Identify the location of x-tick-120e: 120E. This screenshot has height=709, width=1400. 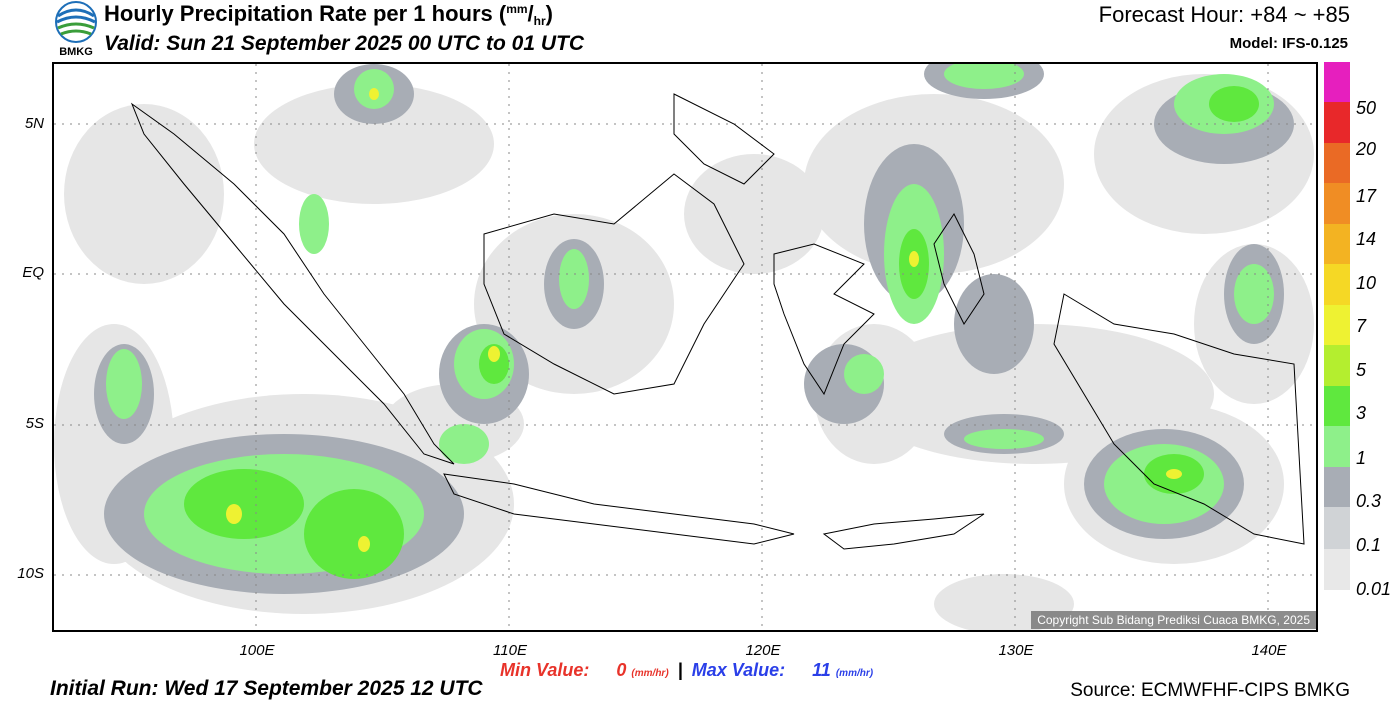
(763, 650).